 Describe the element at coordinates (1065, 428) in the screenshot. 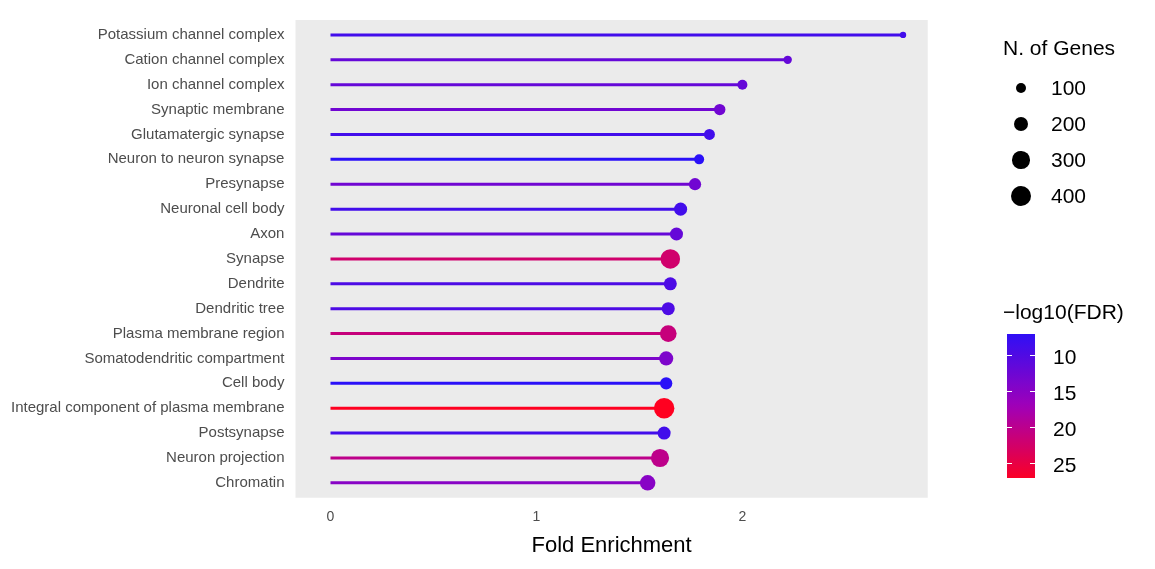

I see `color-bar-label: 20` at that location.